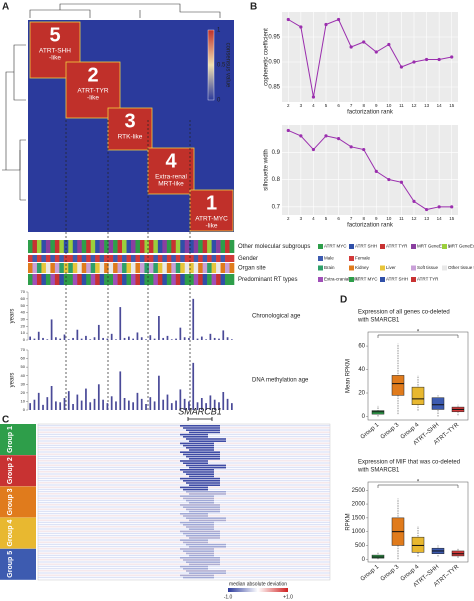 The image size is (474, 601). What do you see at coordinates (252, 269) in the screenshot?
I see `annotation-row-label: Organ site` at bounding box center [252, 269].